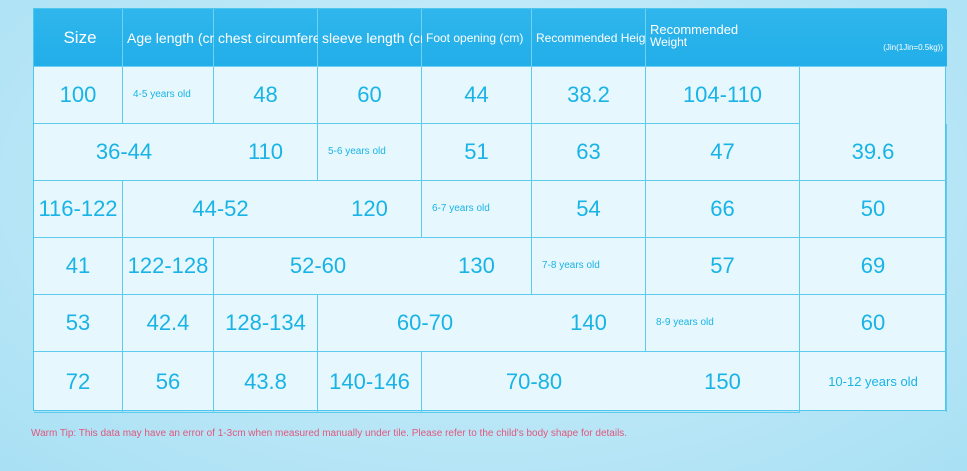 The width and height of the screenshot is (967, 471). What do you see at coordinates (589, 95) in the screenshot?
I see `cell-foot: 38.2` at bounding box center [589, 95].